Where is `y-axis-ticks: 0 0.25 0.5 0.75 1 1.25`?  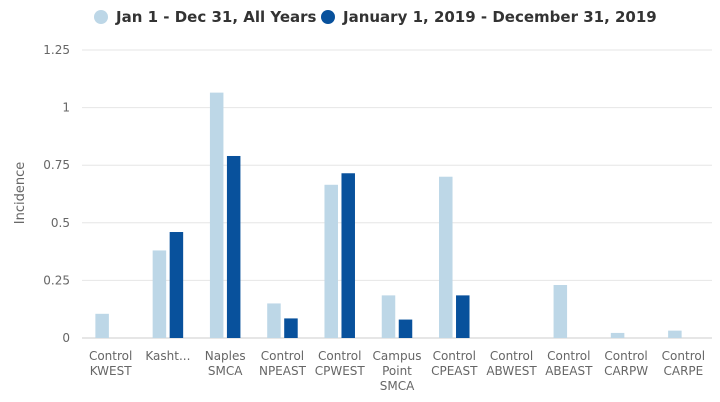 y-axis-ticks: 0 0.25 0.5 0.75 1 1.25 is located at coordinates (56, 194).